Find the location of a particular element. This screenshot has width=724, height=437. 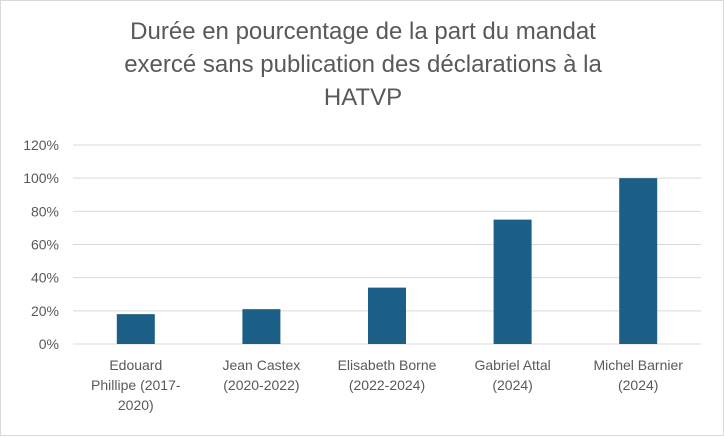

x-category-label: Jean Castex is located at coordinates (261, 365).